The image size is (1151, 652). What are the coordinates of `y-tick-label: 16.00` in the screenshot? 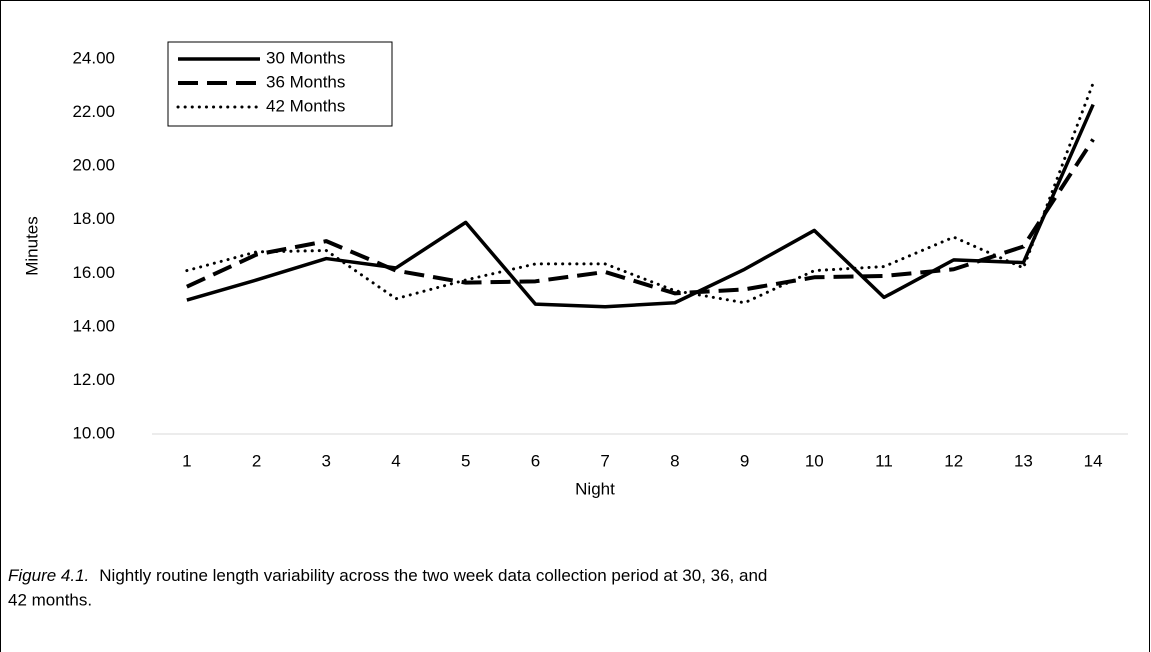 It's located at (93, 272).